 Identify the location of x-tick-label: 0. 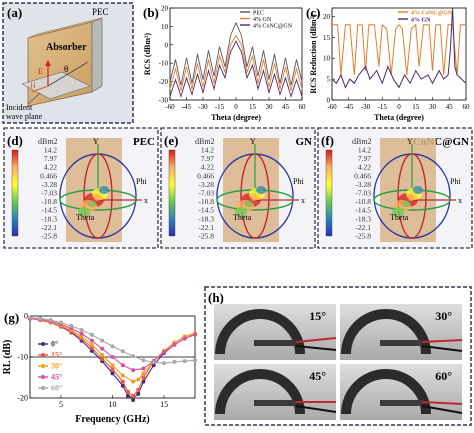
(236, 107).